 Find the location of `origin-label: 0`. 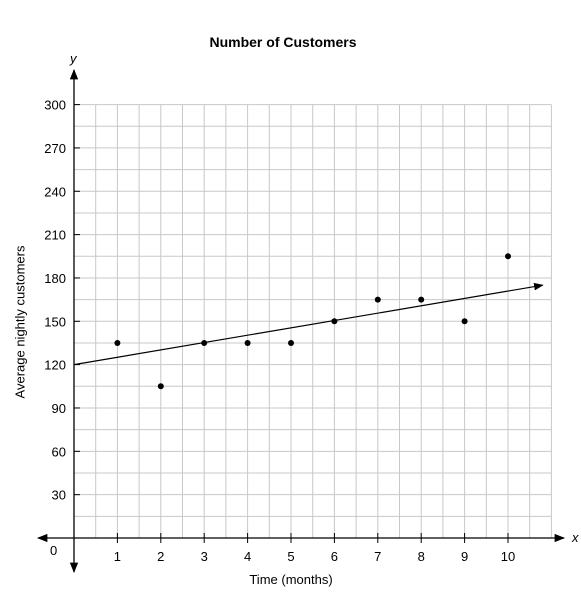

origin-label: 0 is located at coordinates (53, 550).